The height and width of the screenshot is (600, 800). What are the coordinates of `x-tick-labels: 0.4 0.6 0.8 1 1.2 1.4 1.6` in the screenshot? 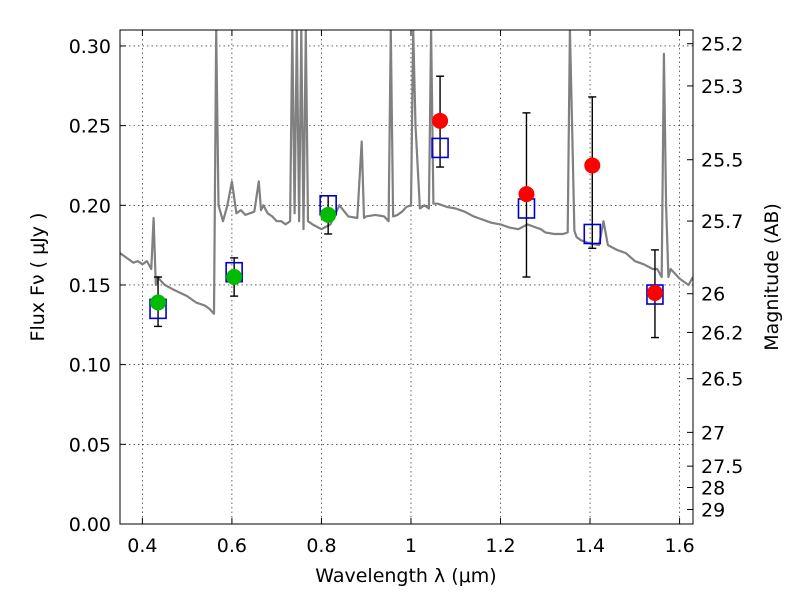 It's located at (410, 546).